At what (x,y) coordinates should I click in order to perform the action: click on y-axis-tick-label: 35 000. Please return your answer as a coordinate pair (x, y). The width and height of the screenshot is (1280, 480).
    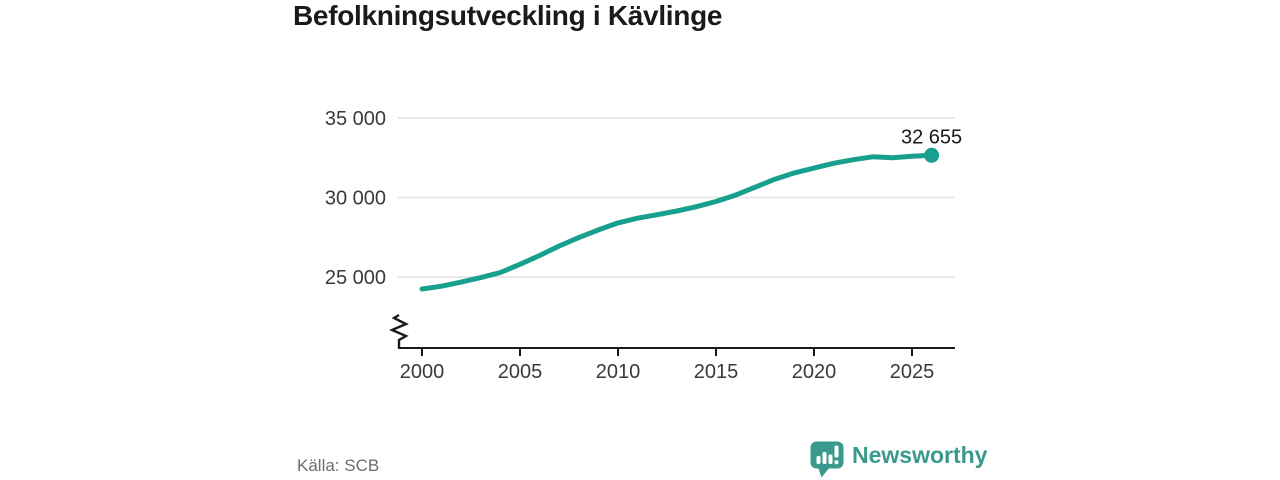
    Looking at the image, I should click on (355, 119).